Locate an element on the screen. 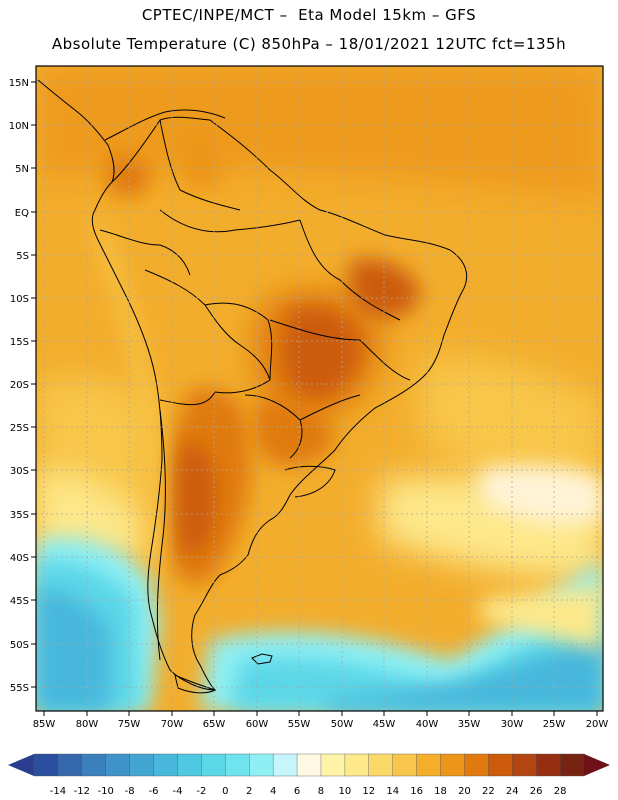  lat-label: 15N is located at coordinates (19, 83).